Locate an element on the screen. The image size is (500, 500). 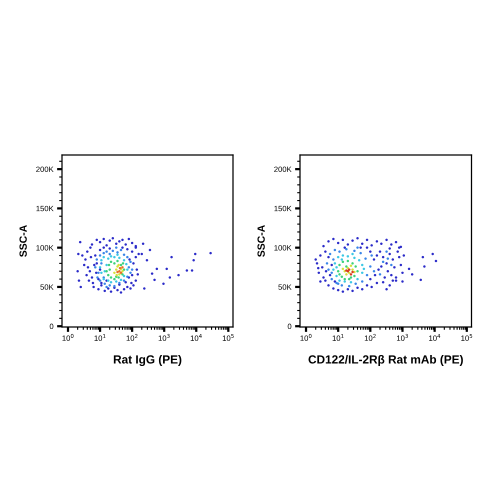
x-axis-title: CD122/IL-2Rβ Rat mAb (PE) is located at coordinates (385, 360).